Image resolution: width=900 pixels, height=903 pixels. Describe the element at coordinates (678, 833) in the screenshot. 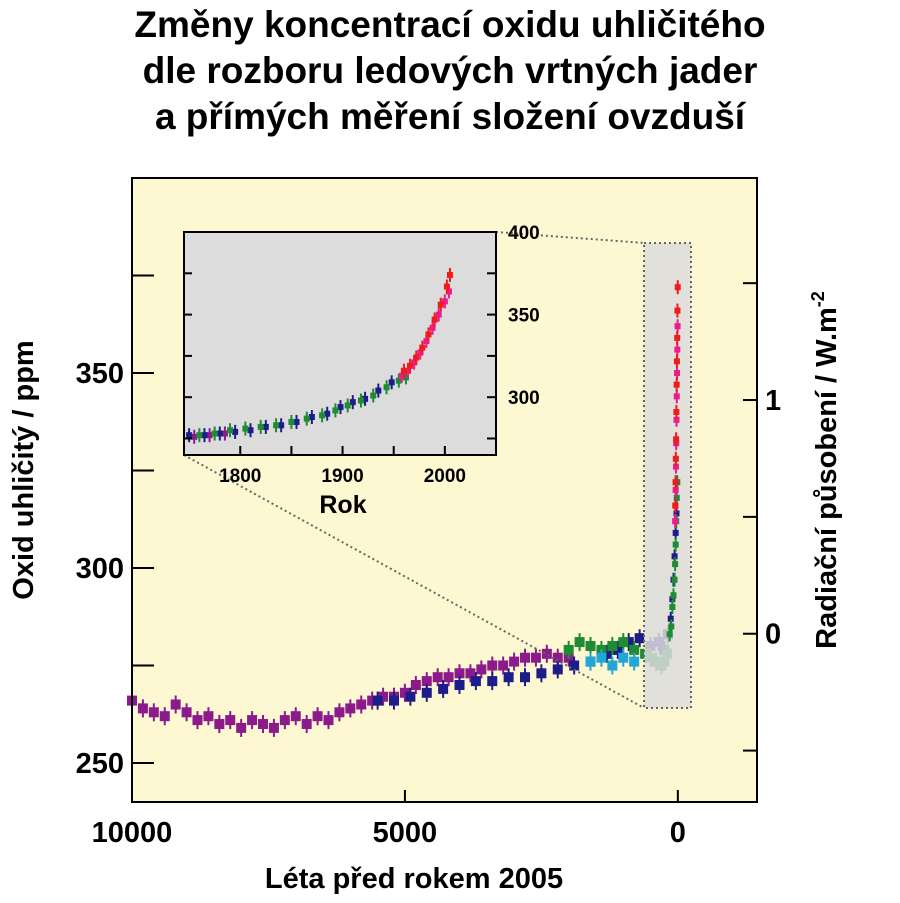

I see `x-tick-label: 0` at that location.